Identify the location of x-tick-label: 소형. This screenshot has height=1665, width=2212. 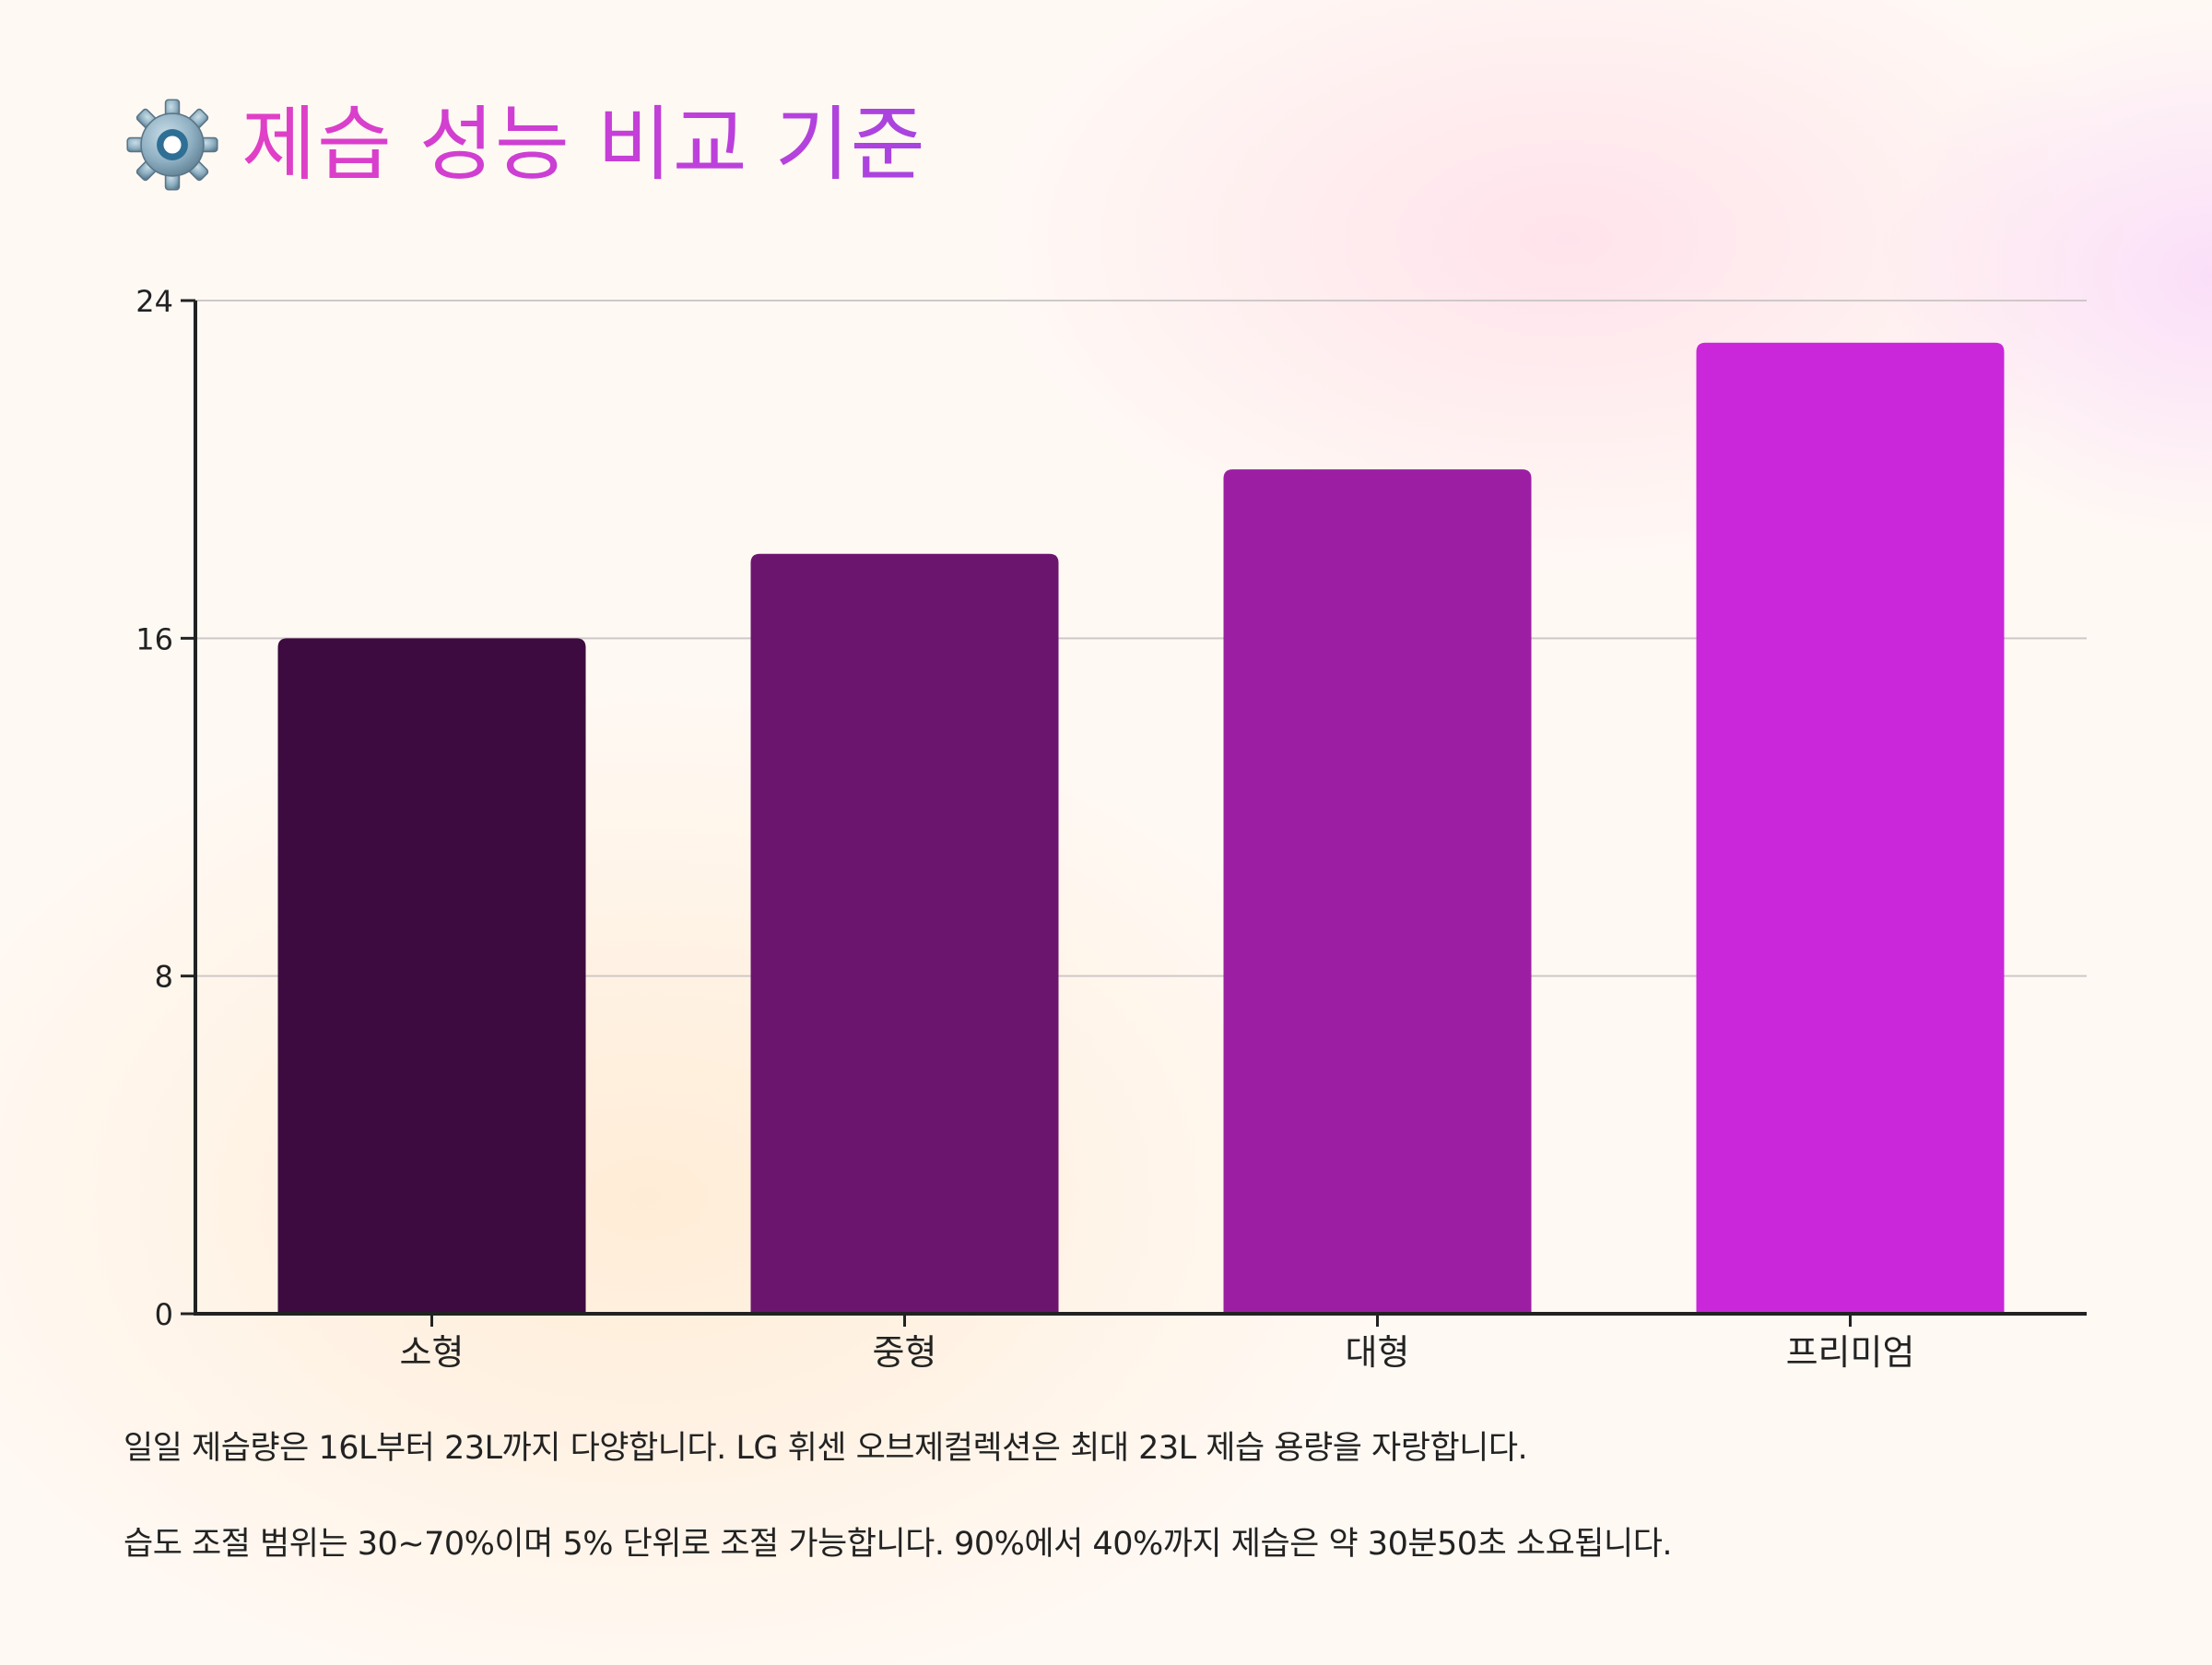
(432, 1352).